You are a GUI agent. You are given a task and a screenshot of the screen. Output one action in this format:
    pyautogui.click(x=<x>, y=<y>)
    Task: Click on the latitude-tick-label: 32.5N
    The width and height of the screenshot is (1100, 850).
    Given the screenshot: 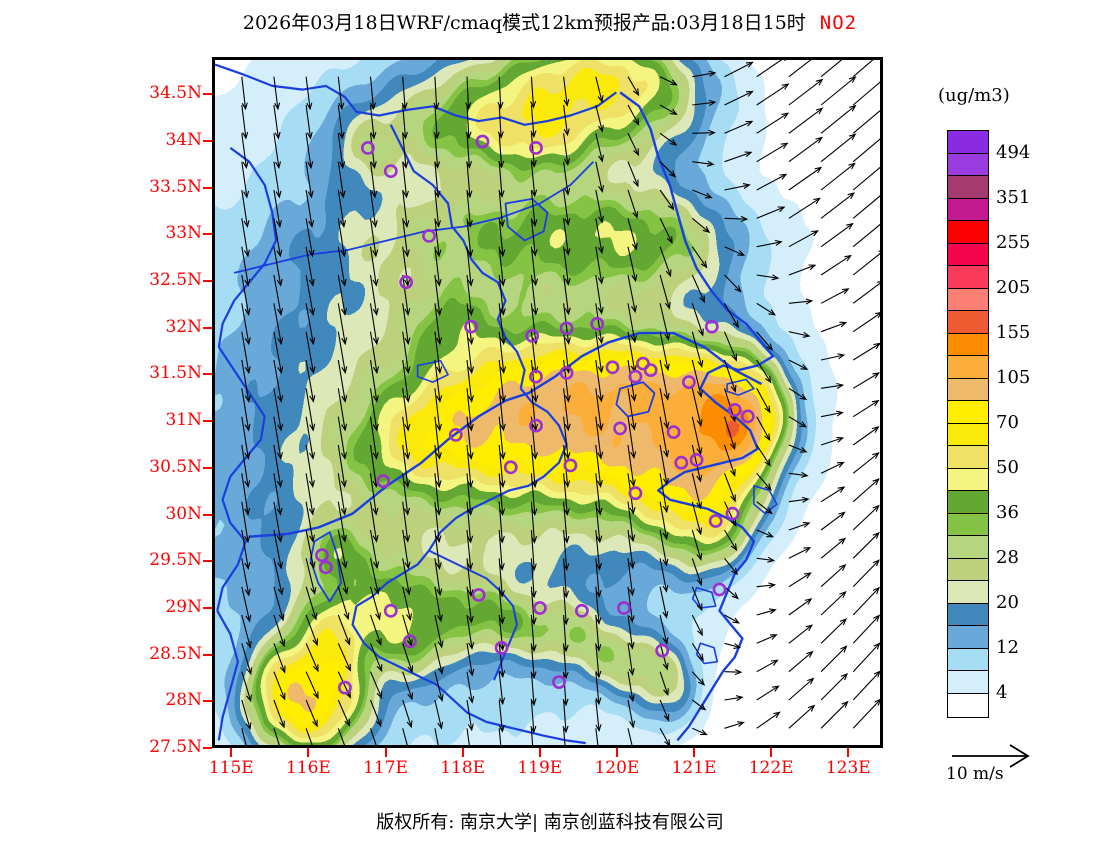 What is the action you would take?
    pyautogui.click(x=175, y=280)
    